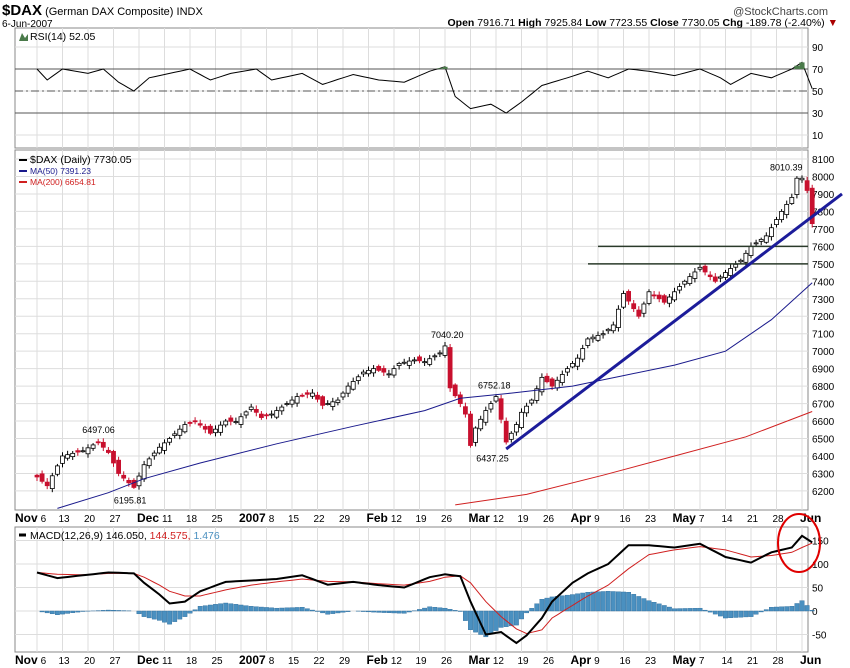  What do you see at coordinates (272, 519) in the screenshot?
I see `date-tick-label: 8` at bounding box center [272, 519].